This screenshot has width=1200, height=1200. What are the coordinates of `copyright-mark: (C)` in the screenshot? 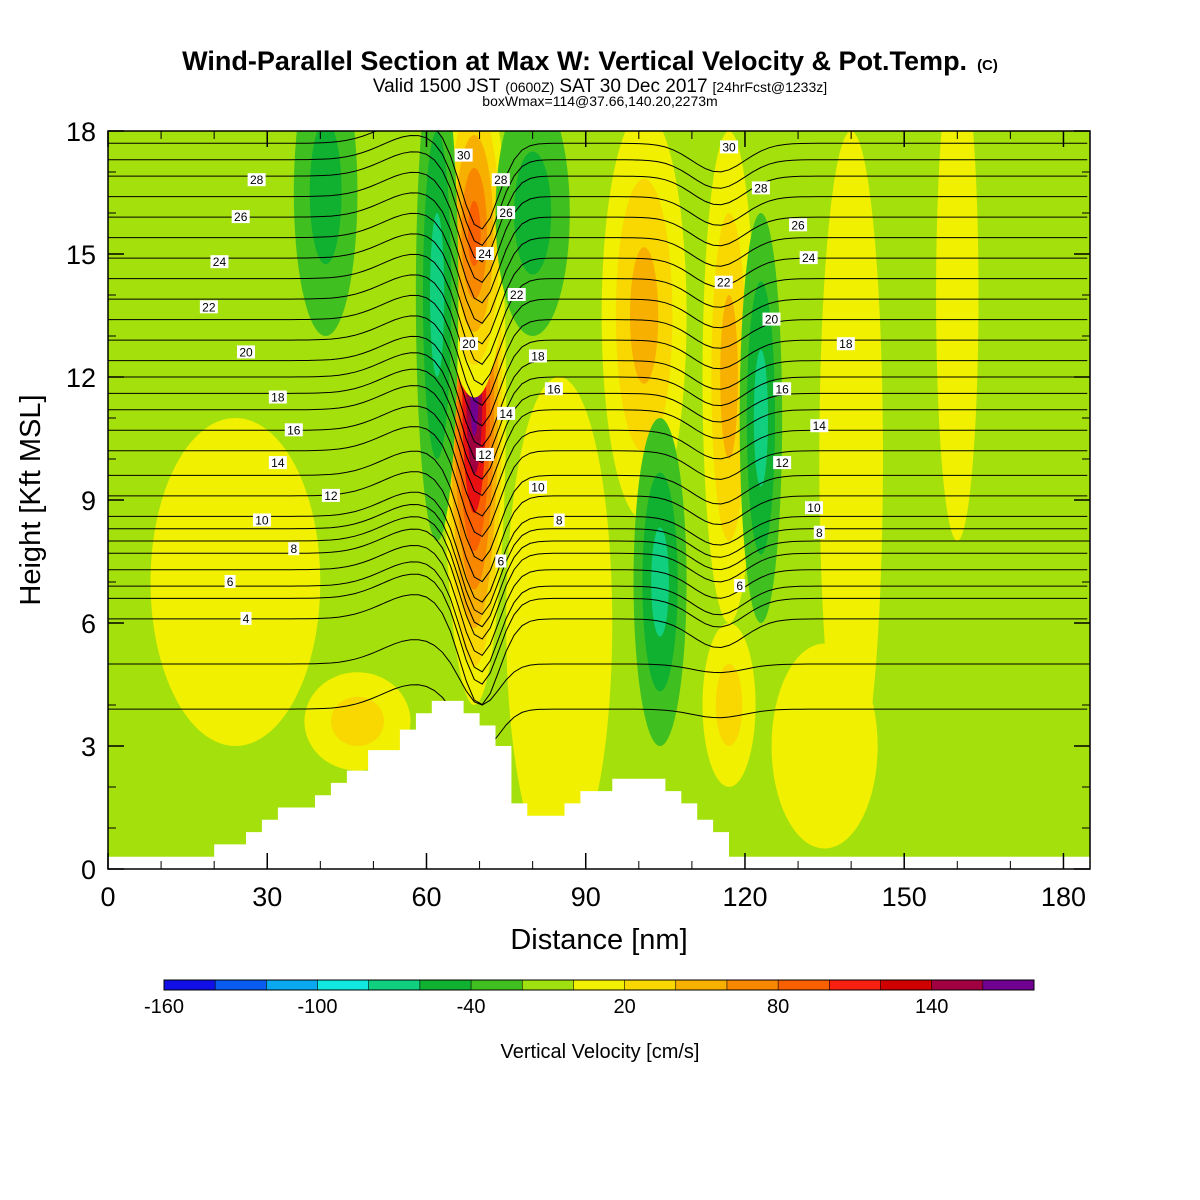 It's located at (987, 65).